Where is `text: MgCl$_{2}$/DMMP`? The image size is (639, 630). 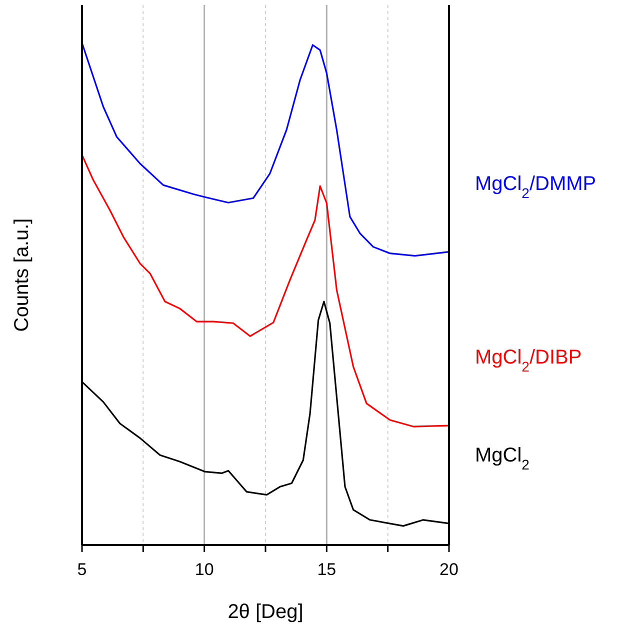
text: MgCl$_{2}$/DMMP is located at coordinates (535, 186).